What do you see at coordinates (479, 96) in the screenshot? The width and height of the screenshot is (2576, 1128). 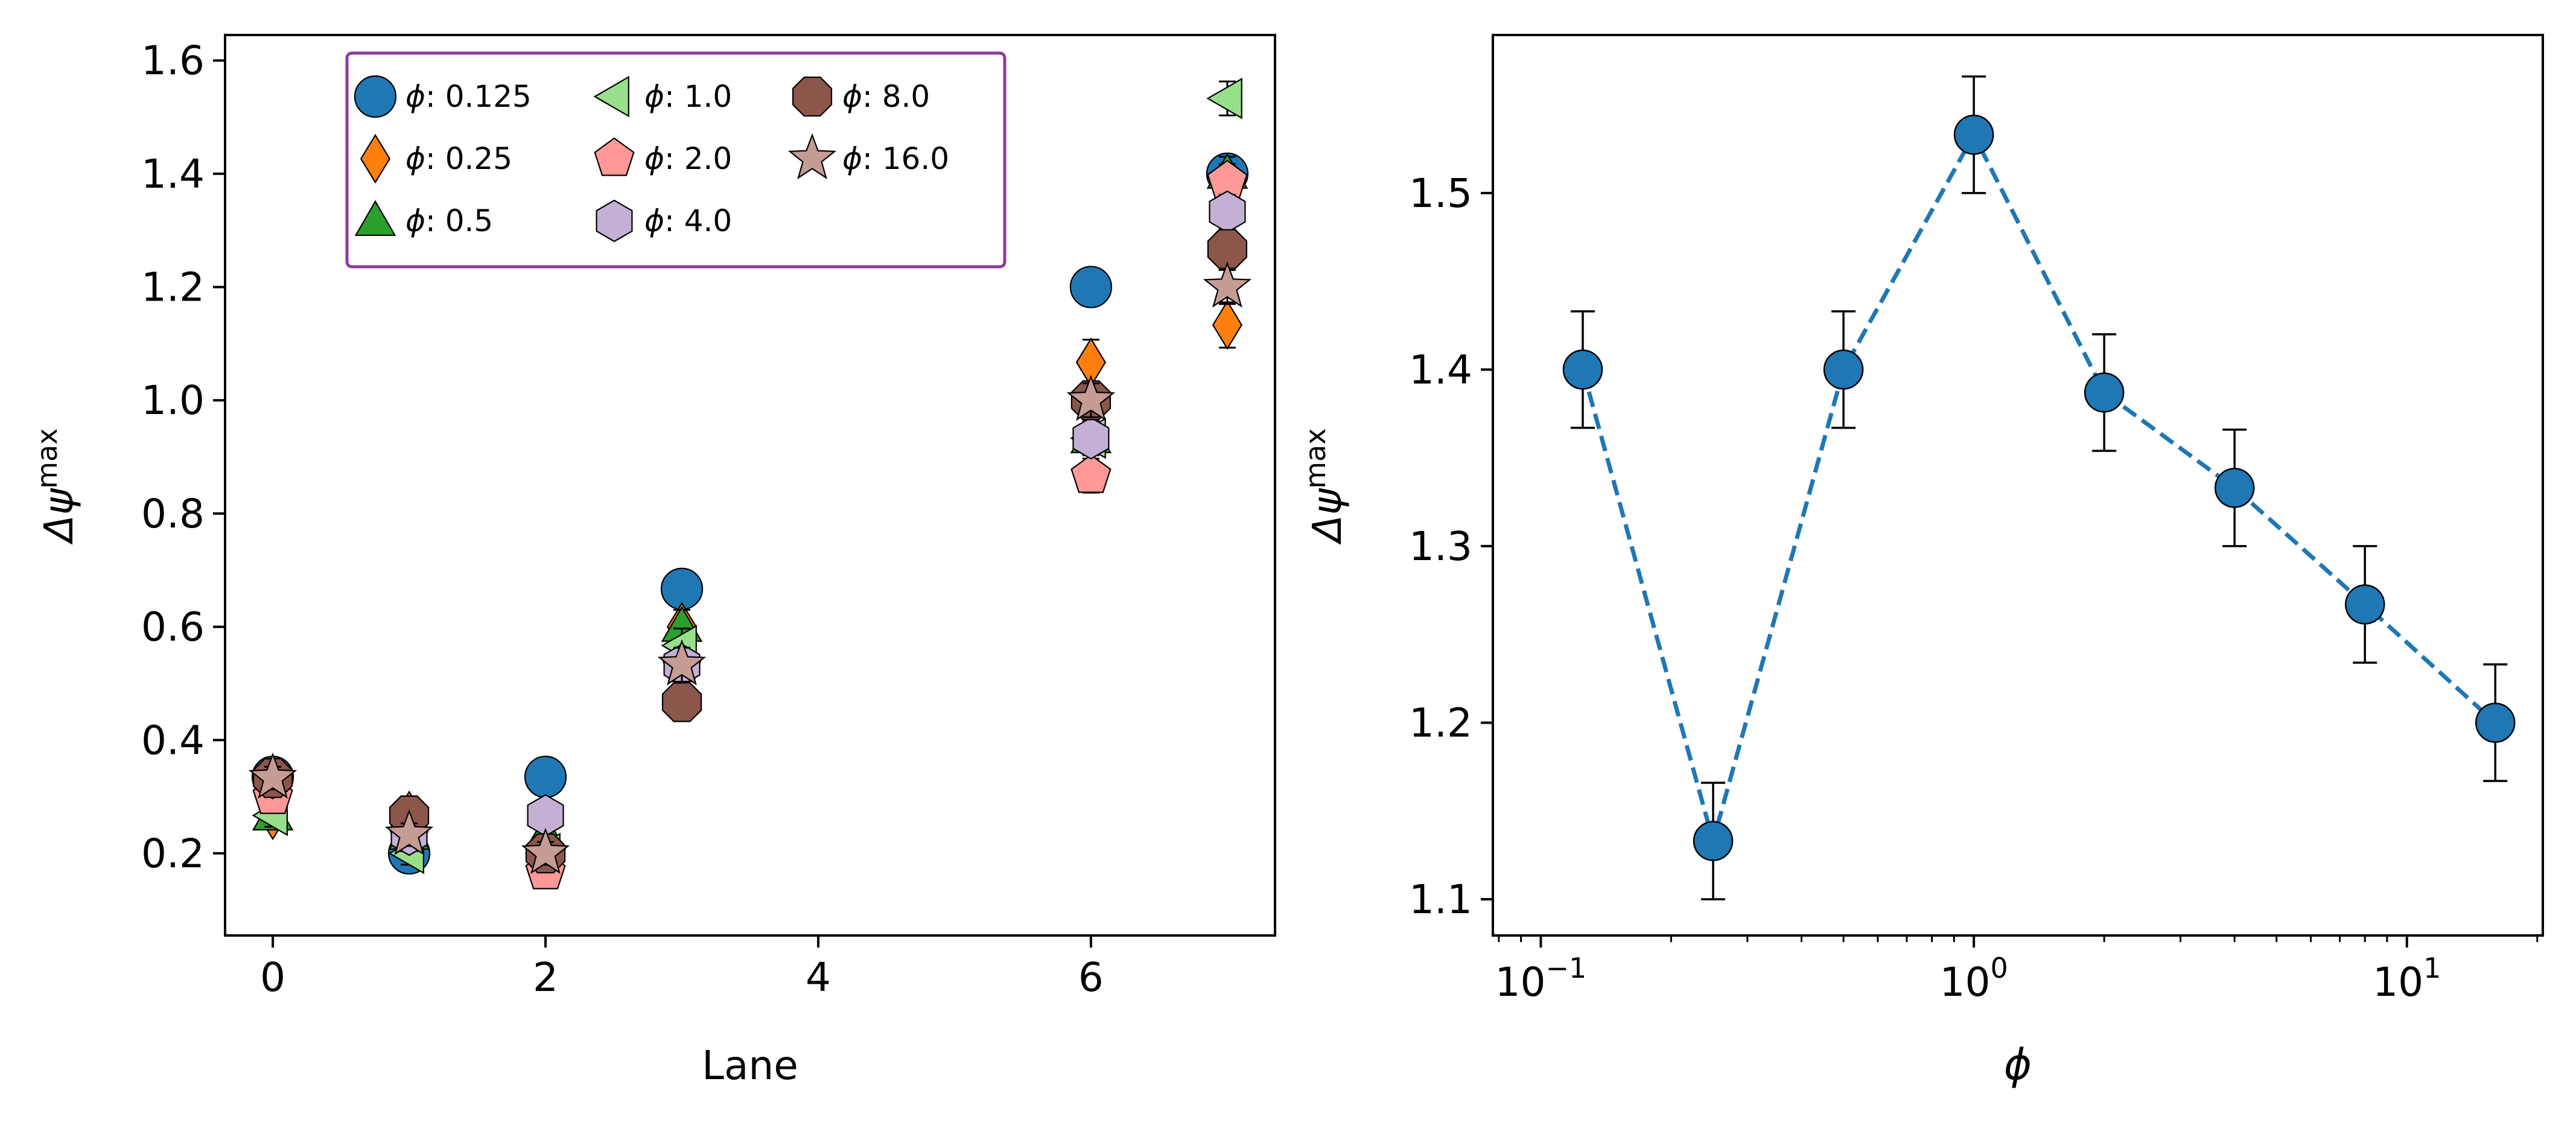 I see `legend-value: : 0.125` at bounding box center [479, 96].